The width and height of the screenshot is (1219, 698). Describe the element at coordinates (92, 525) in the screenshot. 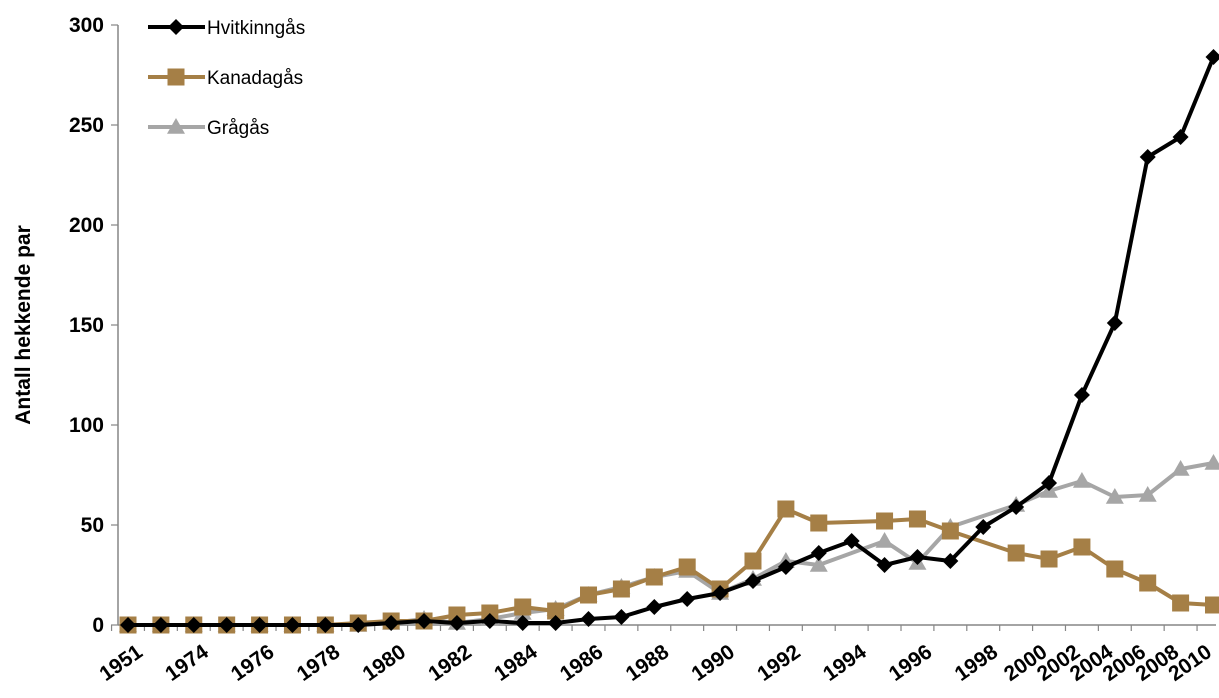

I see `y-tick-label: 50` at that location.